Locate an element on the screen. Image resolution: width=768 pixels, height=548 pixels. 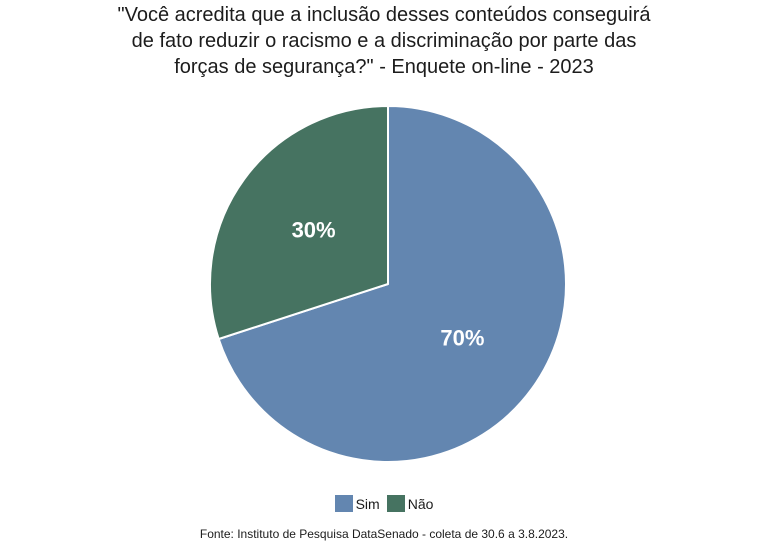
legend: Sim Não is located at coordinates (384, 503).